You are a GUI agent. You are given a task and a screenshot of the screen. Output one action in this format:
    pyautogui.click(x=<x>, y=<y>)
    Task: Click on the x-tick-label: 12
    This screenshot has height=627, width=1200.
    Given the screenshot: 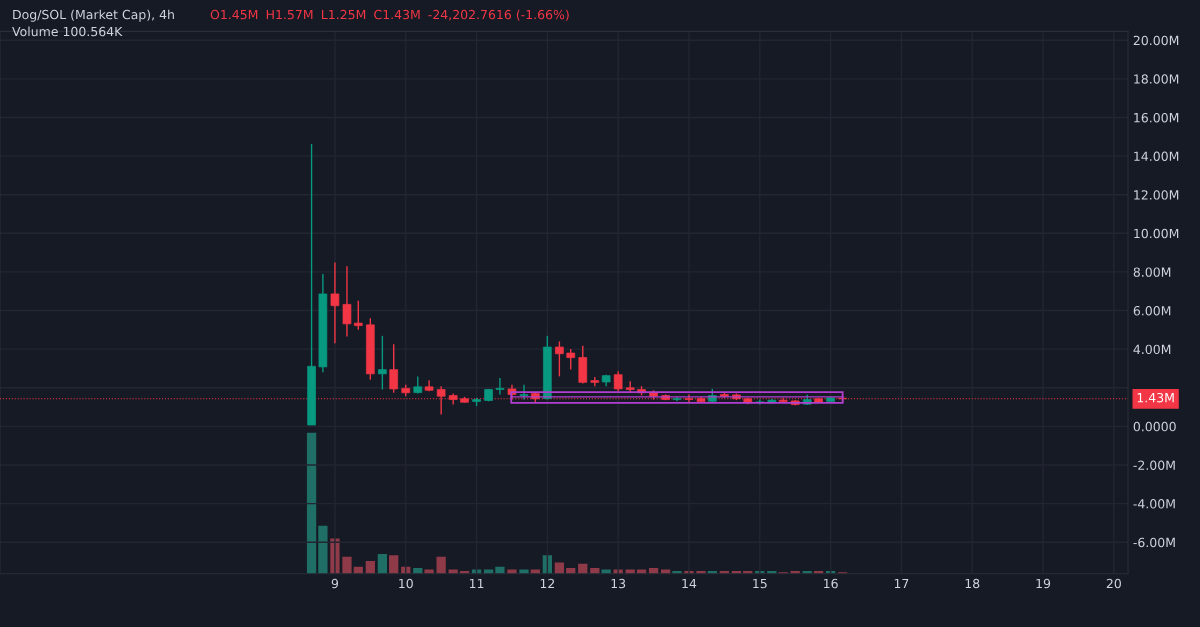 What is the action you would take?
    pyautogui.click(x=547, y=583)
    